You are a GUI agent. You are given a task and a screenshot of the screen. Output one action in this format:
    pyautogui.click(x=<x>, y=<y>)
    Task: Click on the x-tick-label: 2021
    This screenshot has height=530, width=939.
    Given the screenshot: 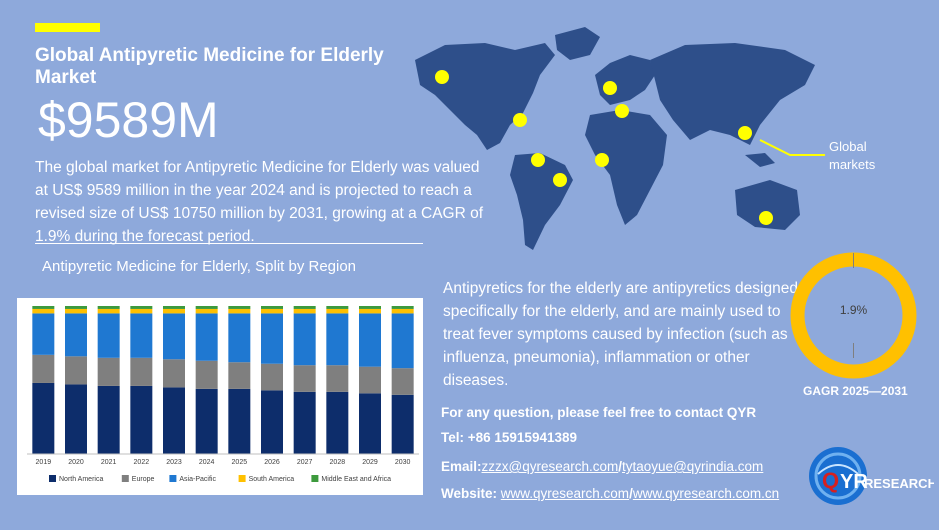 What is the action you would take?
    pyautogui.click(x=109, y=462)
    